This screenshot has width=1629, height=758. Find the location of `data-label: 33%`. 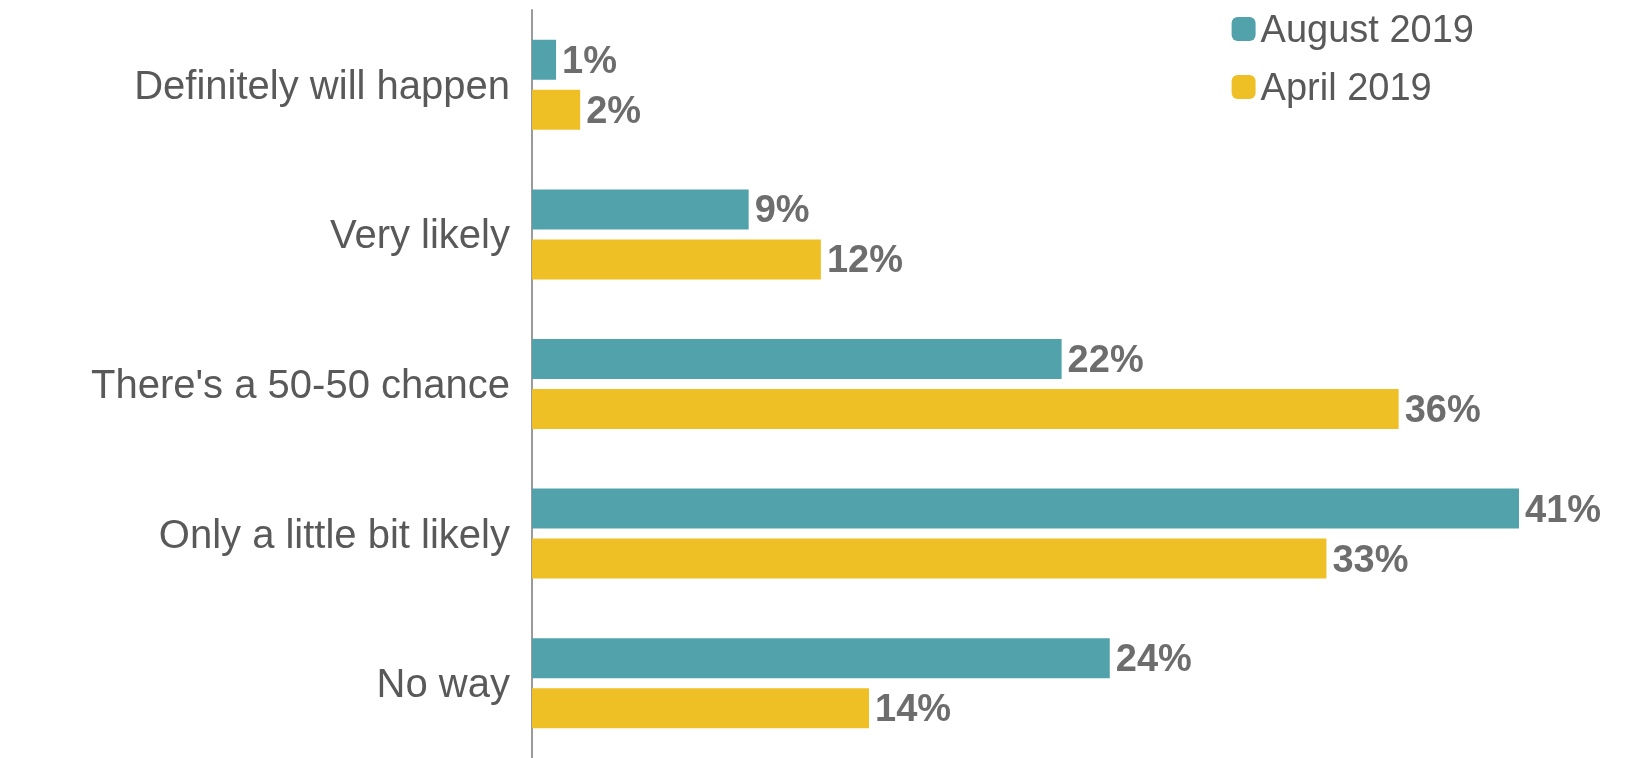

data-label: 33% is located at coordinates (1370, 558).